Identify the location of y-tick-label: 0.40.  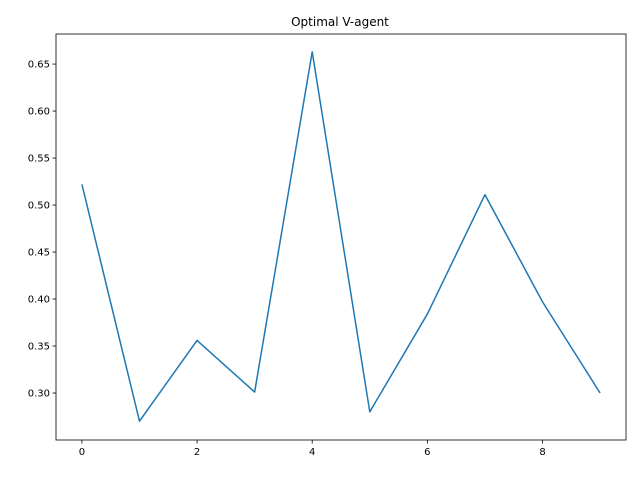
(39, 300).